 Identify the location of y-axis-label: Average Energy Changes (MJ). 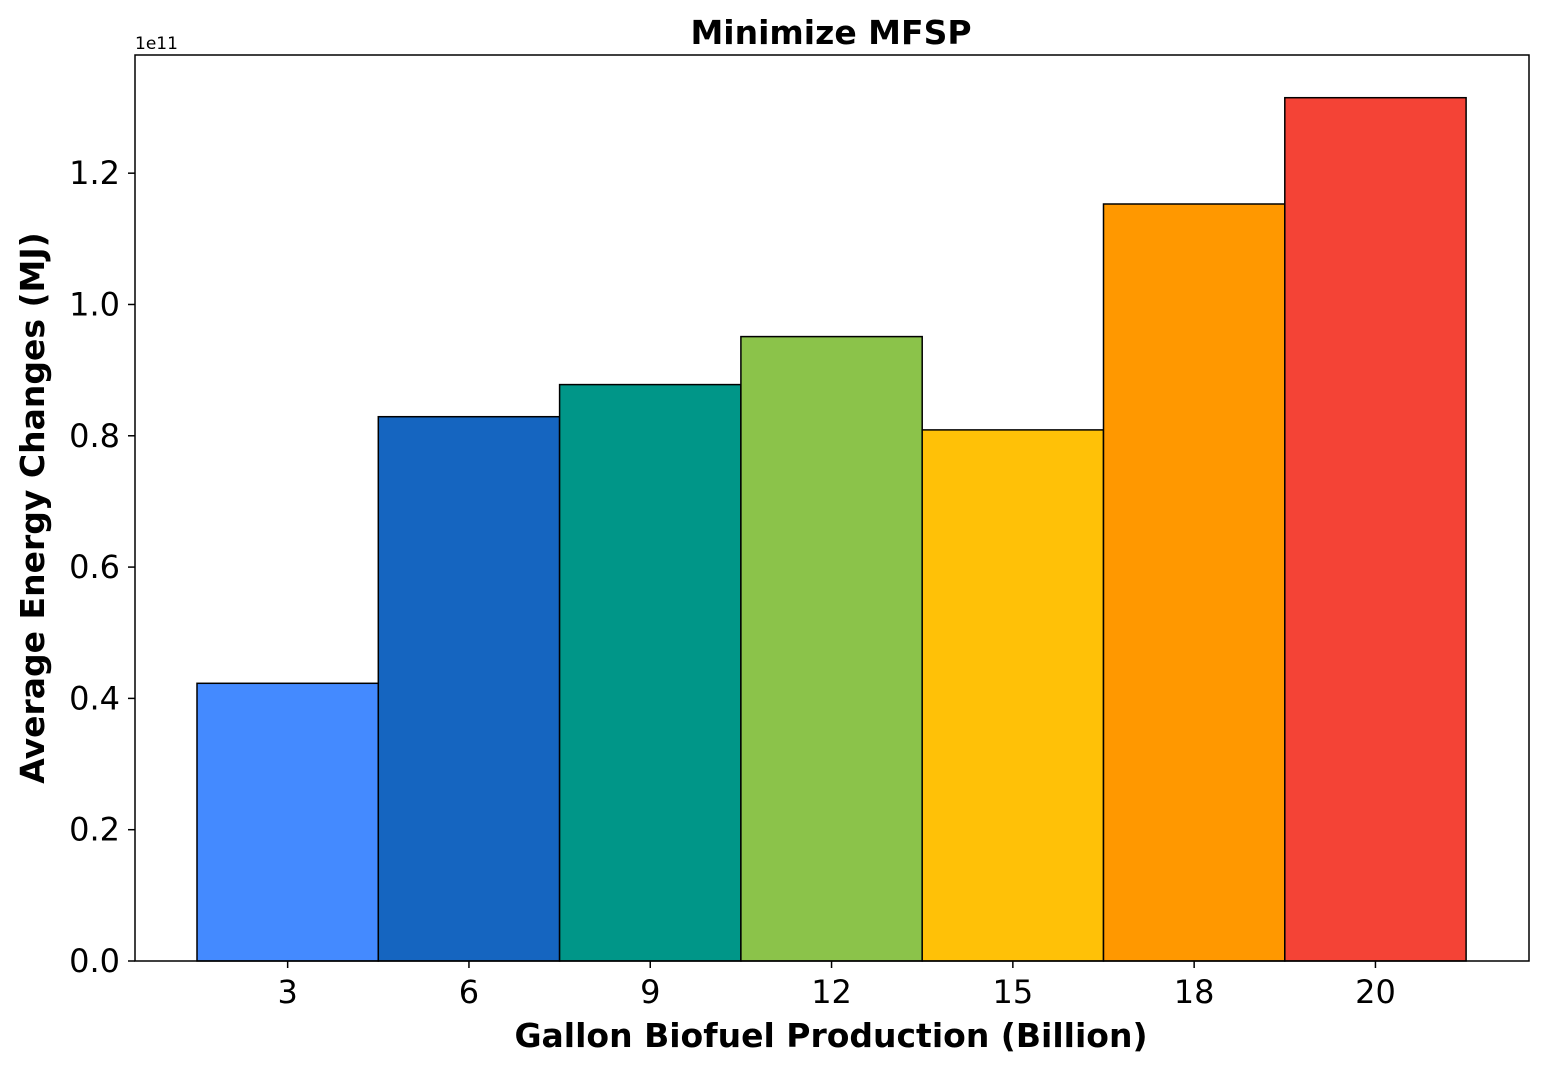
(32, 508).